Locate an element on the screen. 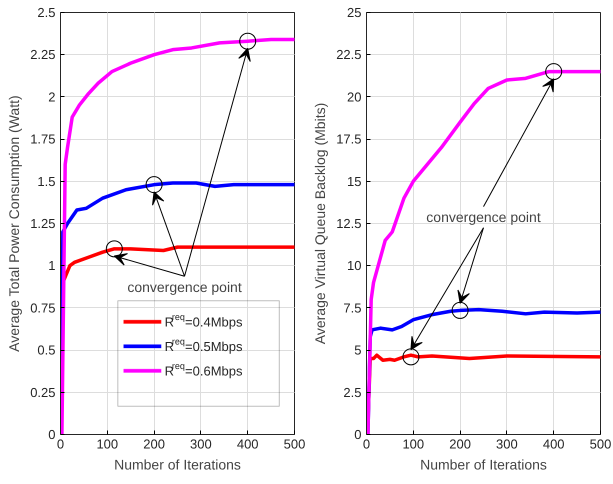 The height and width of the screenshot is (484, 613). y-tick-label: 10 is located at coordinates (354, 266).